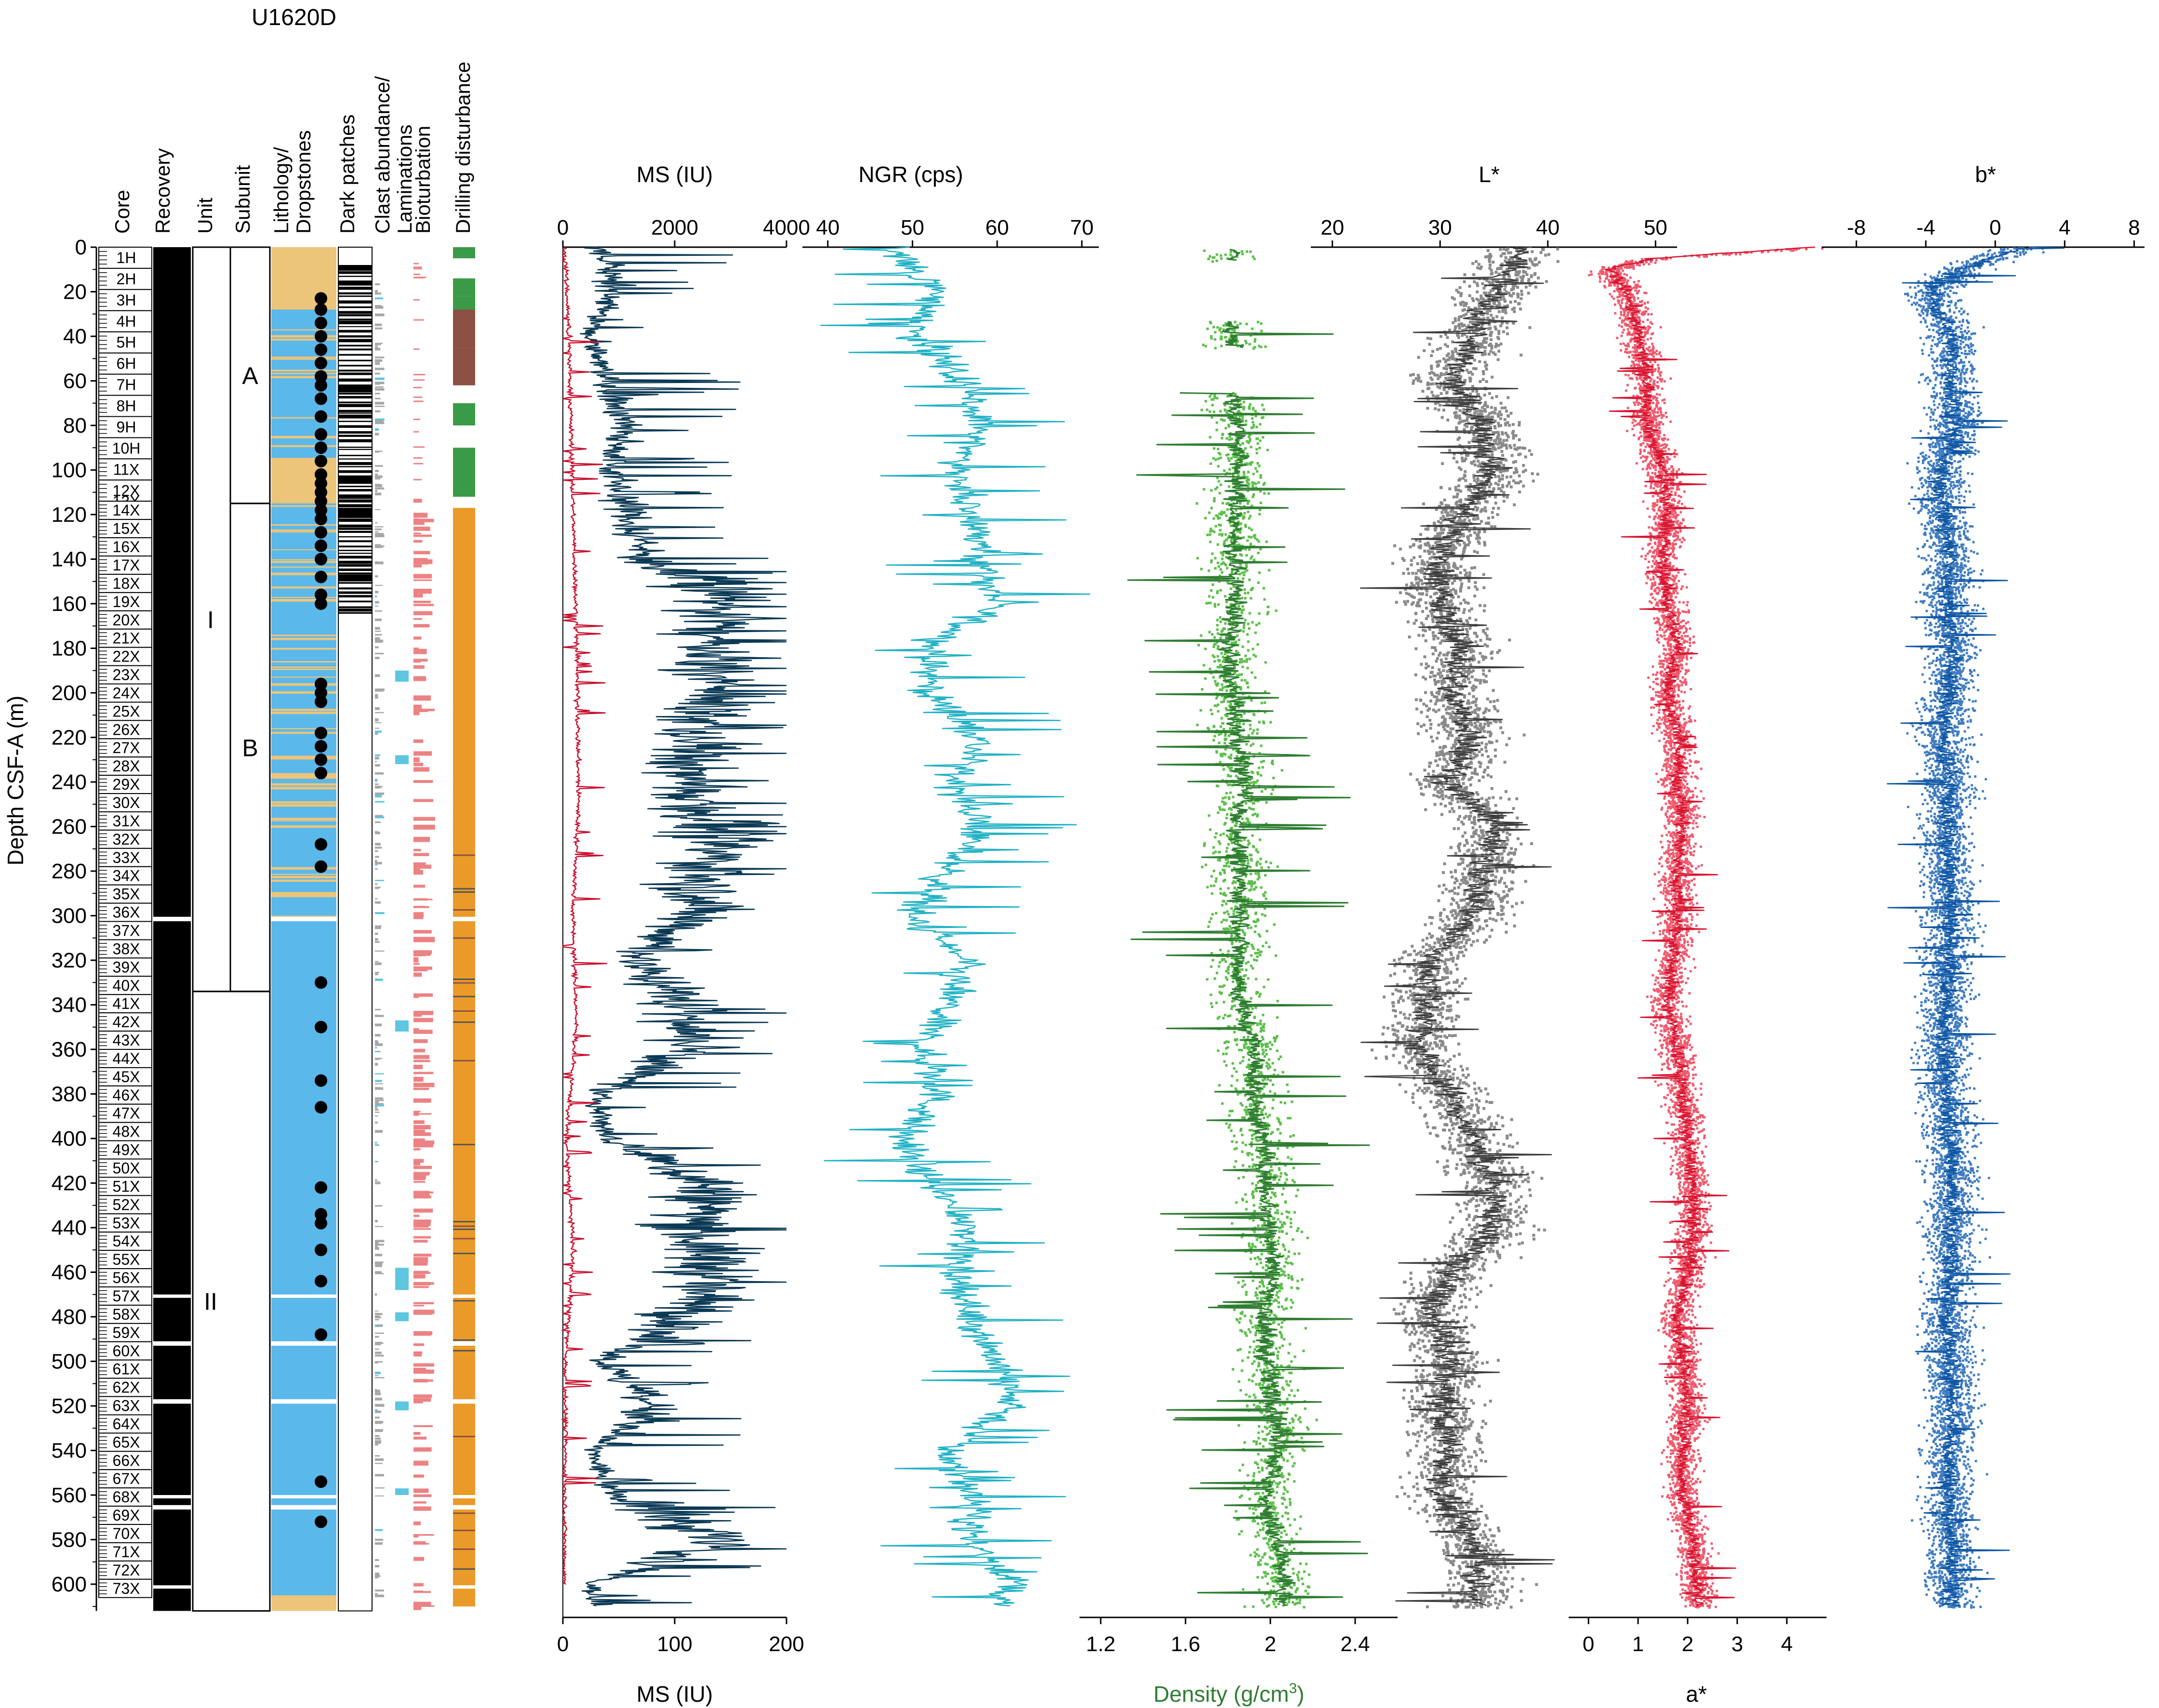 The image size is (2159, 1708). What do you see at coordinates (674, 1644) in the screenshot?
I see `ms-bottom-axis-tick-label: 100` at bounding box center [674, 1644].